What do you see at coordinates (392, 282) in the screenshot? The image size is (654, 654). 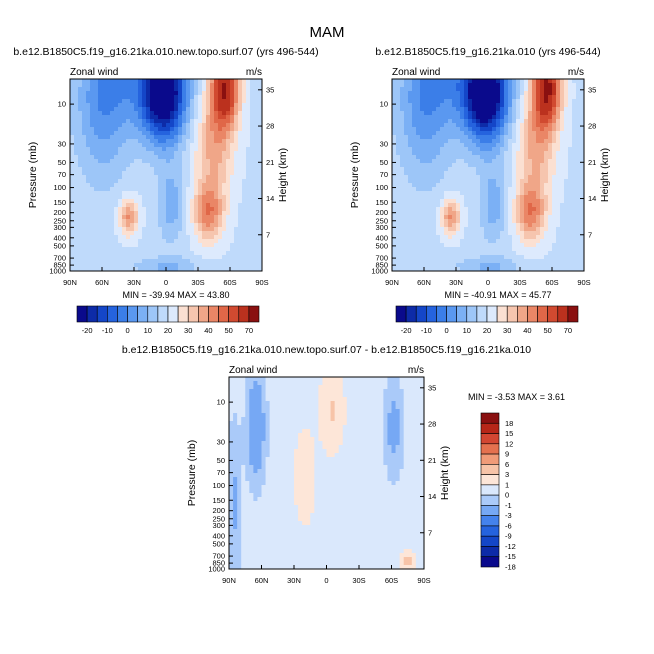 I see `x-tick-label: 90N` at bounding box center [392, 282].